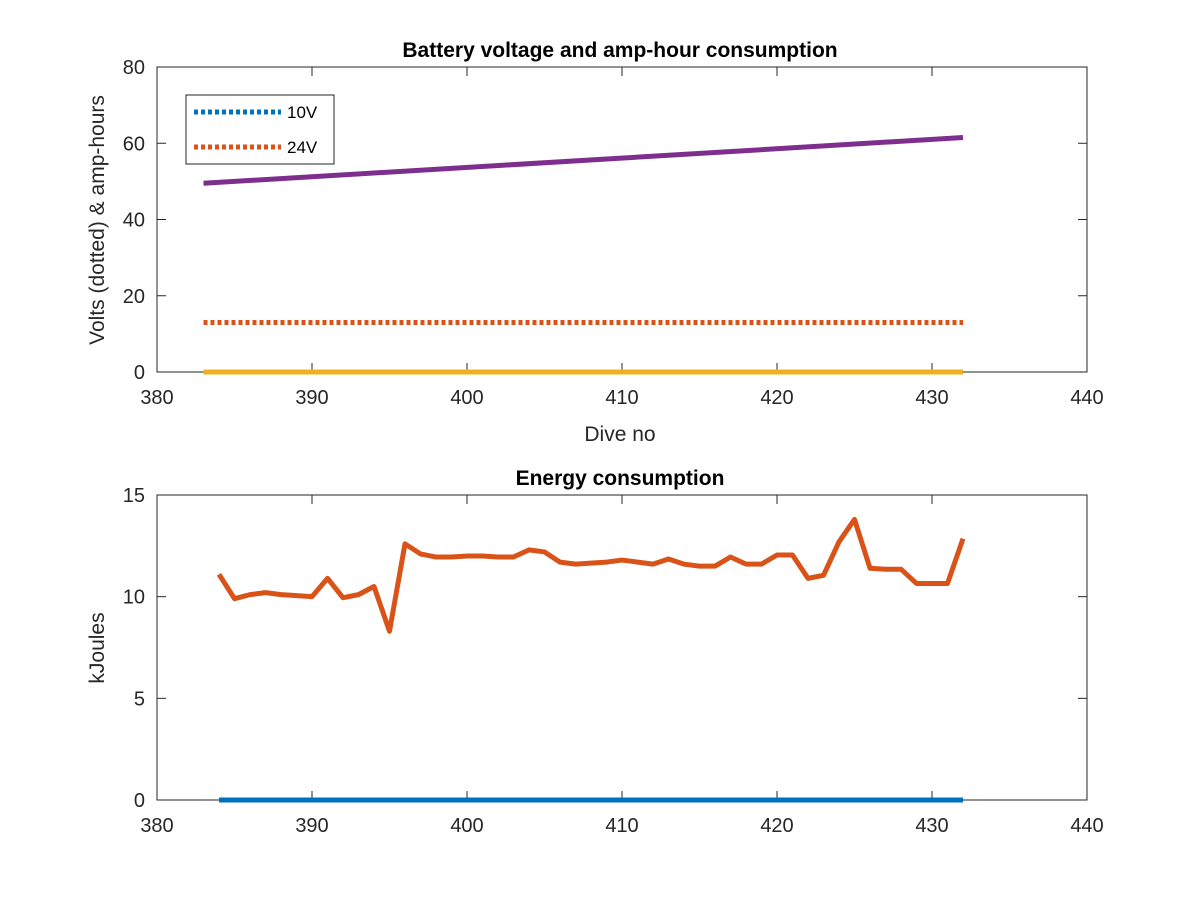 Image resolution: width=1200 pixels, height=900 pixels. I want to click on top-x-axis-label: Dive no, so click(619, 434).